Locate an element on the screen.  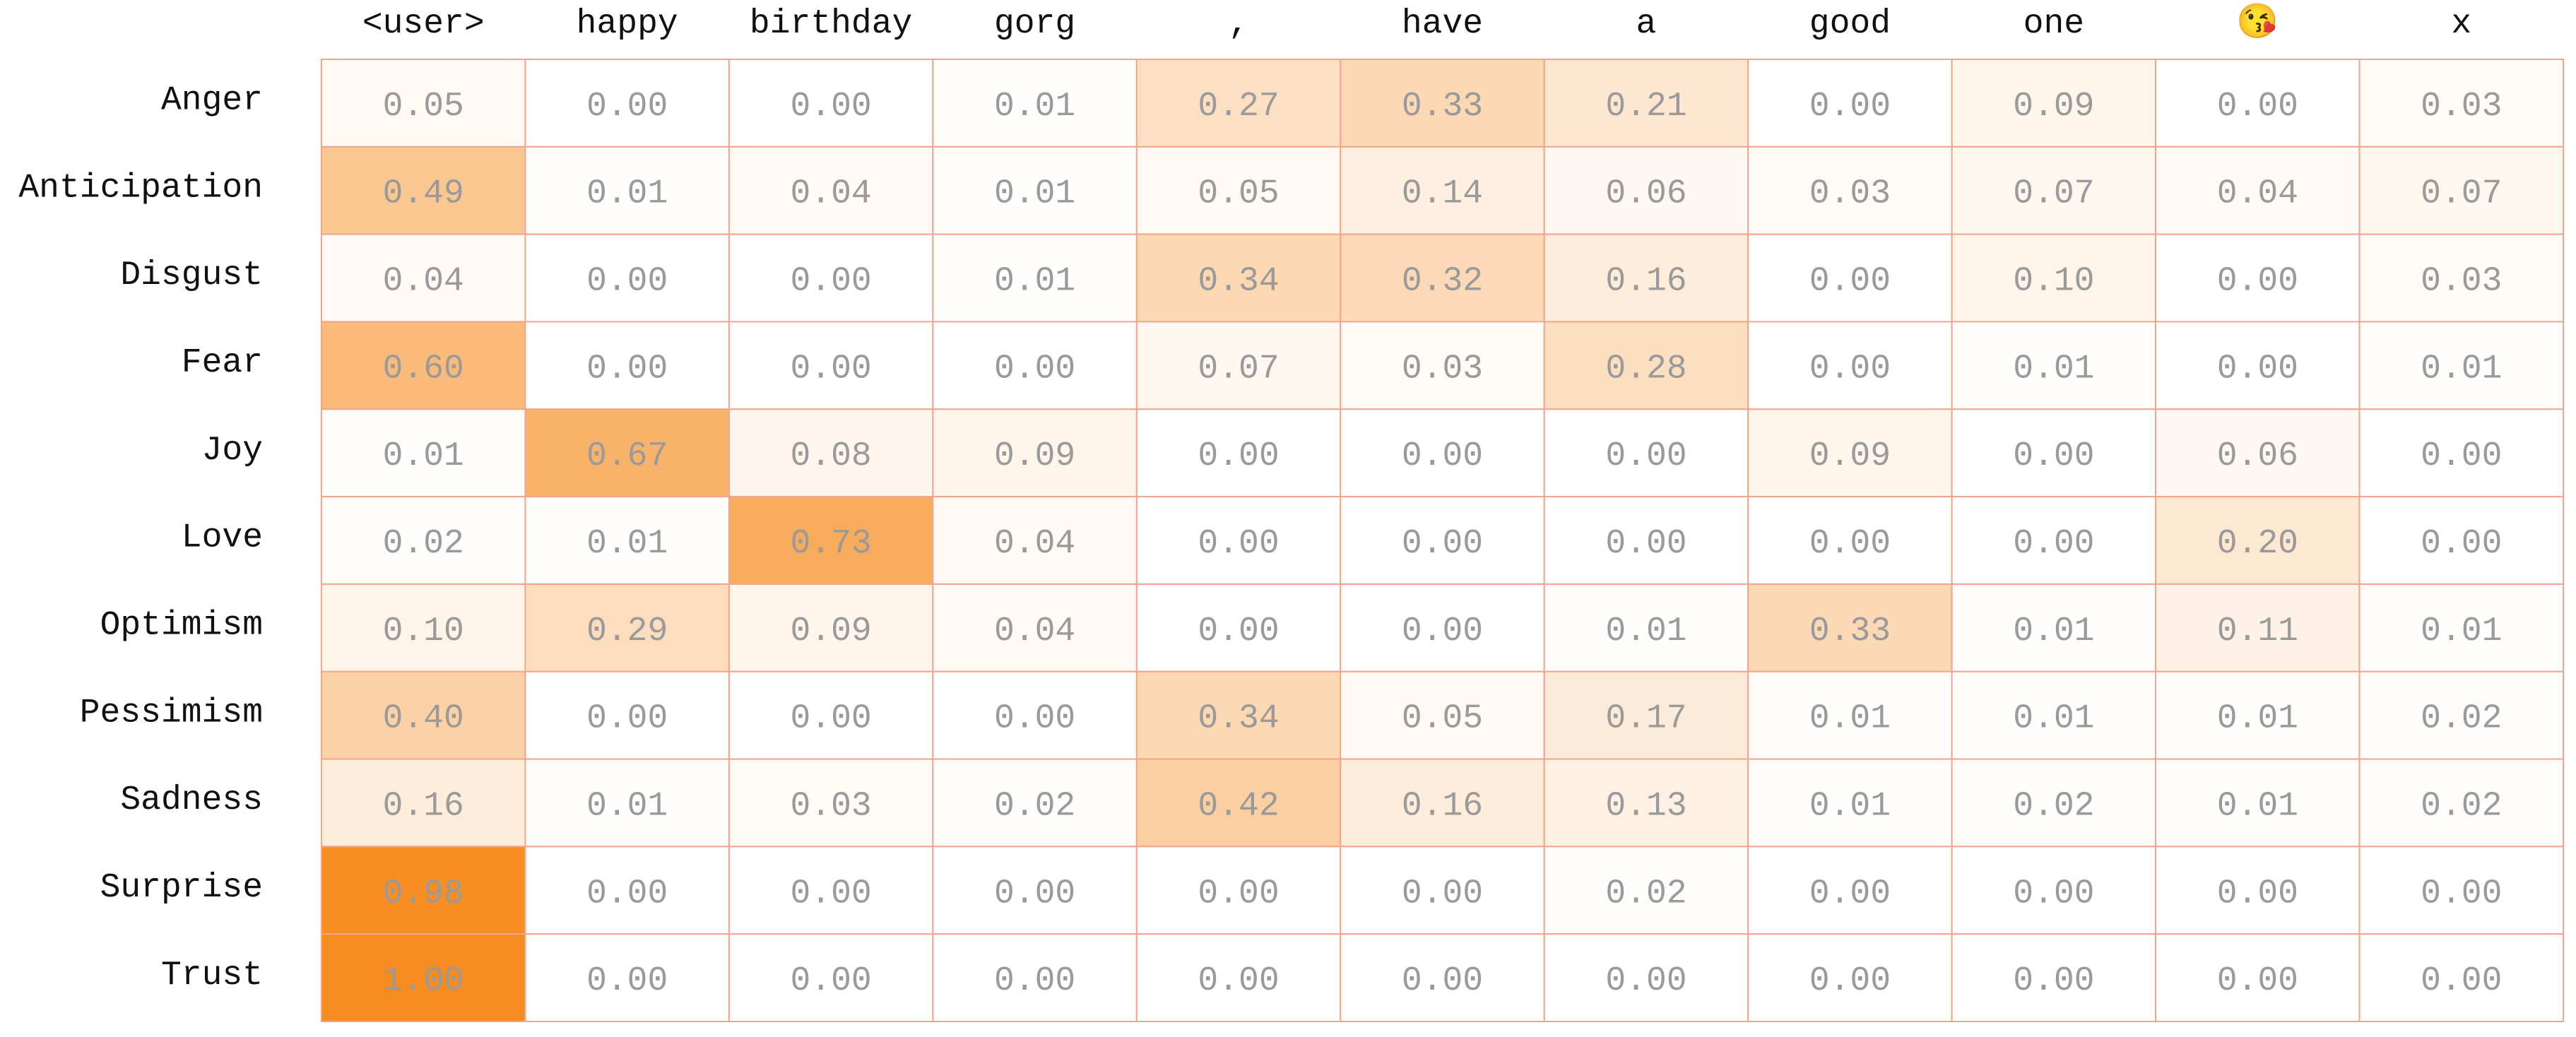
column-label: happy is located at coordinates (627, 24).